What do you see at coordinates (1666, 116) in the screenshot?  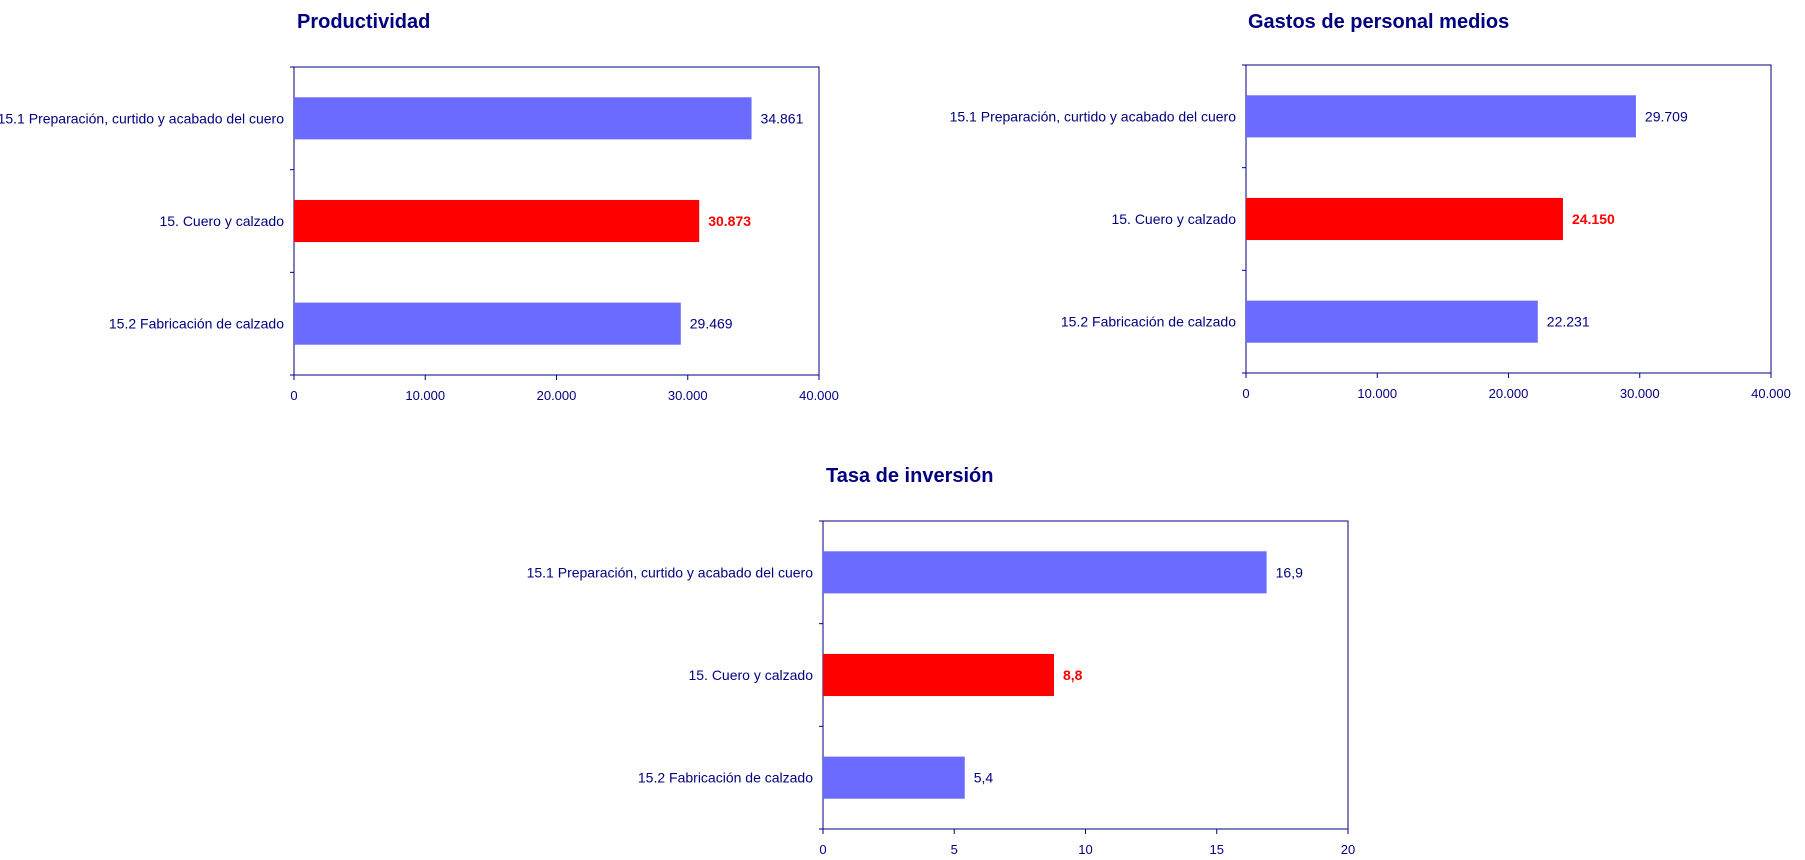 I see `data-label: 29.709` at bounding box center [1666, 116].